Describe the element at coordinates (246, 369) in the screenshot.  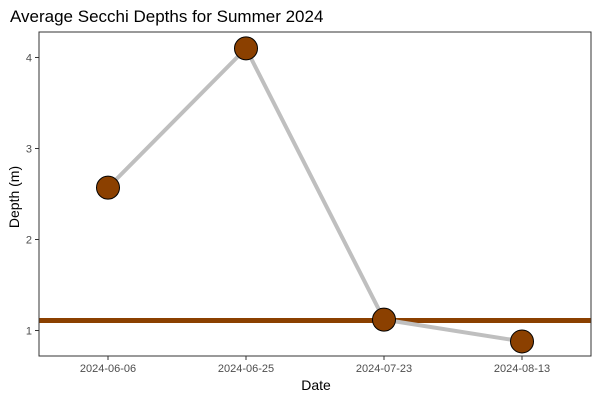
I see `x-tick-label: 2024-06-25` at that location.